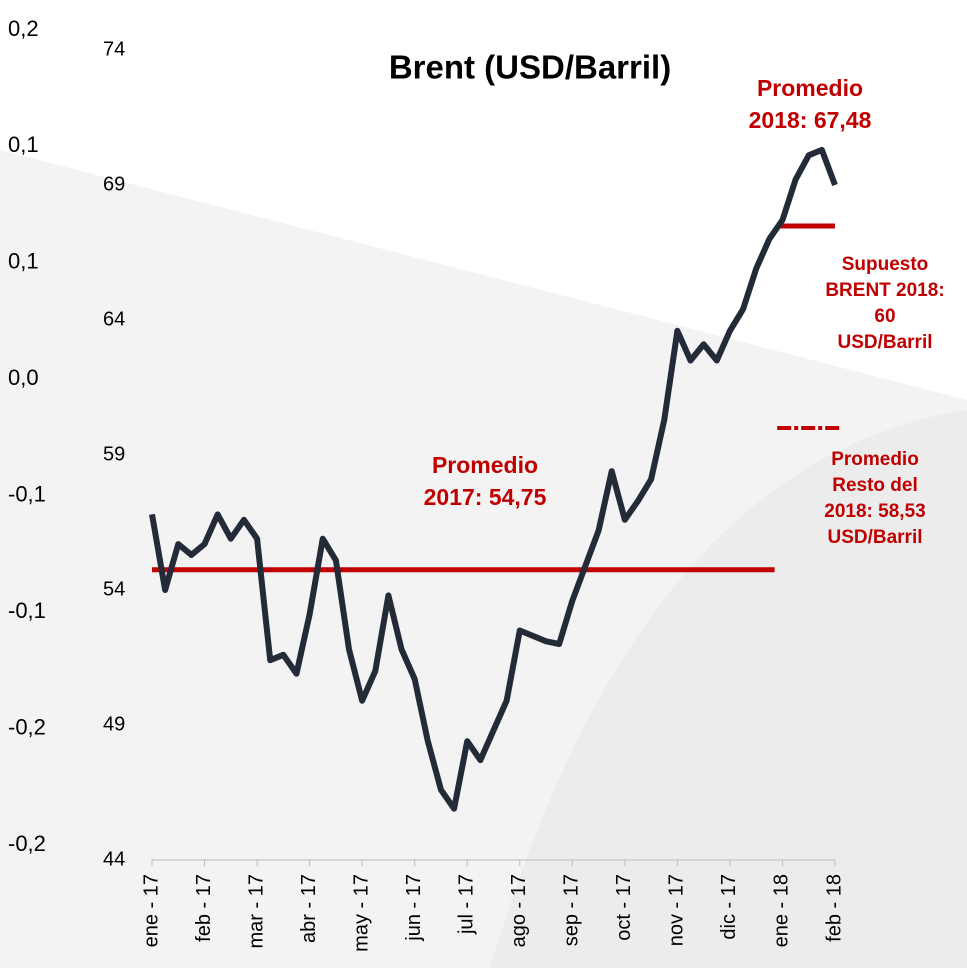 The height and width of the screenshot is (968, 967). Describe the element at coordinates (114, 184) in the screenshot. I see `y-tick-label: 69` at that location.